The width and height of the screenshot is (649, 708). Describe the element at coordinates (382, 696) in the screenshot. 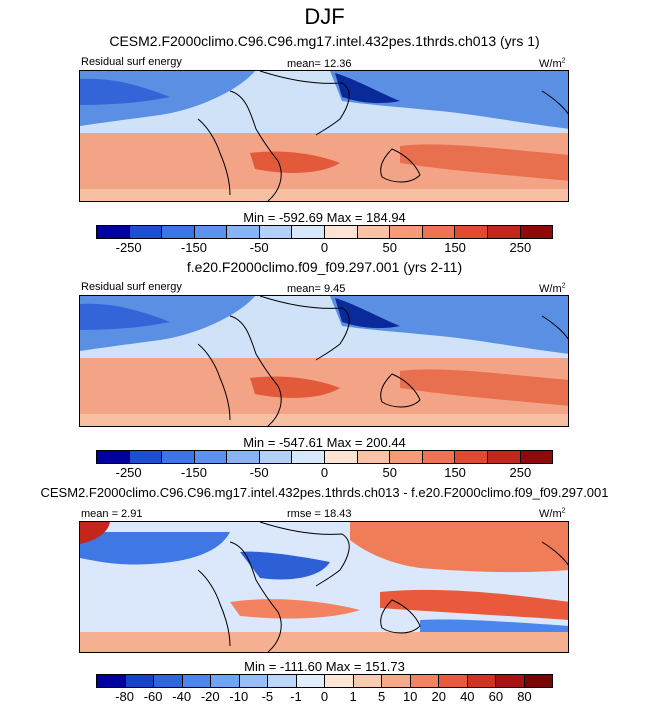

I see `panel3-colorbar-tick: 5` at that location.